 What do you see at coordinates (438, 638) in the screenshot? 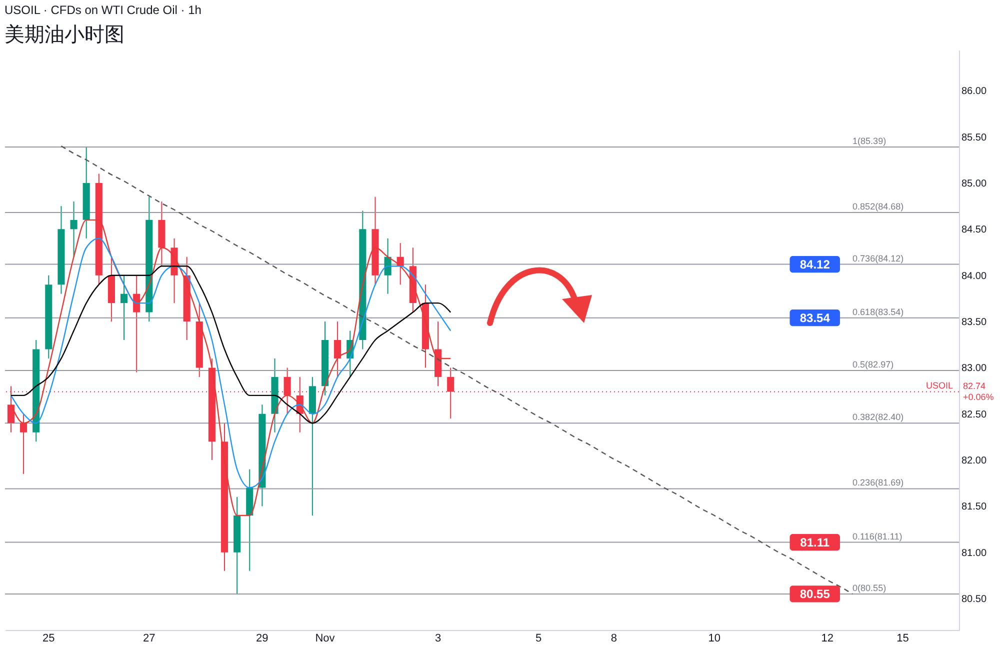
I see `x-tick-label: 3` at bounding box center [438, 638].